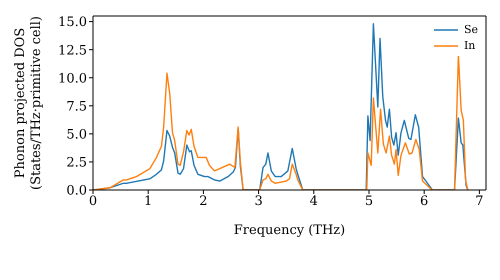 This screenshot has width=500, height=280. I want to click on legend-label: In, so click(470, 46).